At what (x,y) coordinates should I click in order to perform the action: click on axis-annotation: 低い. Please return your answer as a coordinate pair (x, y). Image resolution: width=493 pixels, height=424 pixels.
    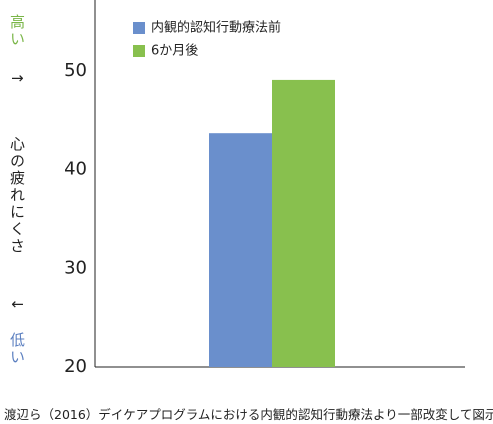
    Looking at the image, I should click on (17, 349).